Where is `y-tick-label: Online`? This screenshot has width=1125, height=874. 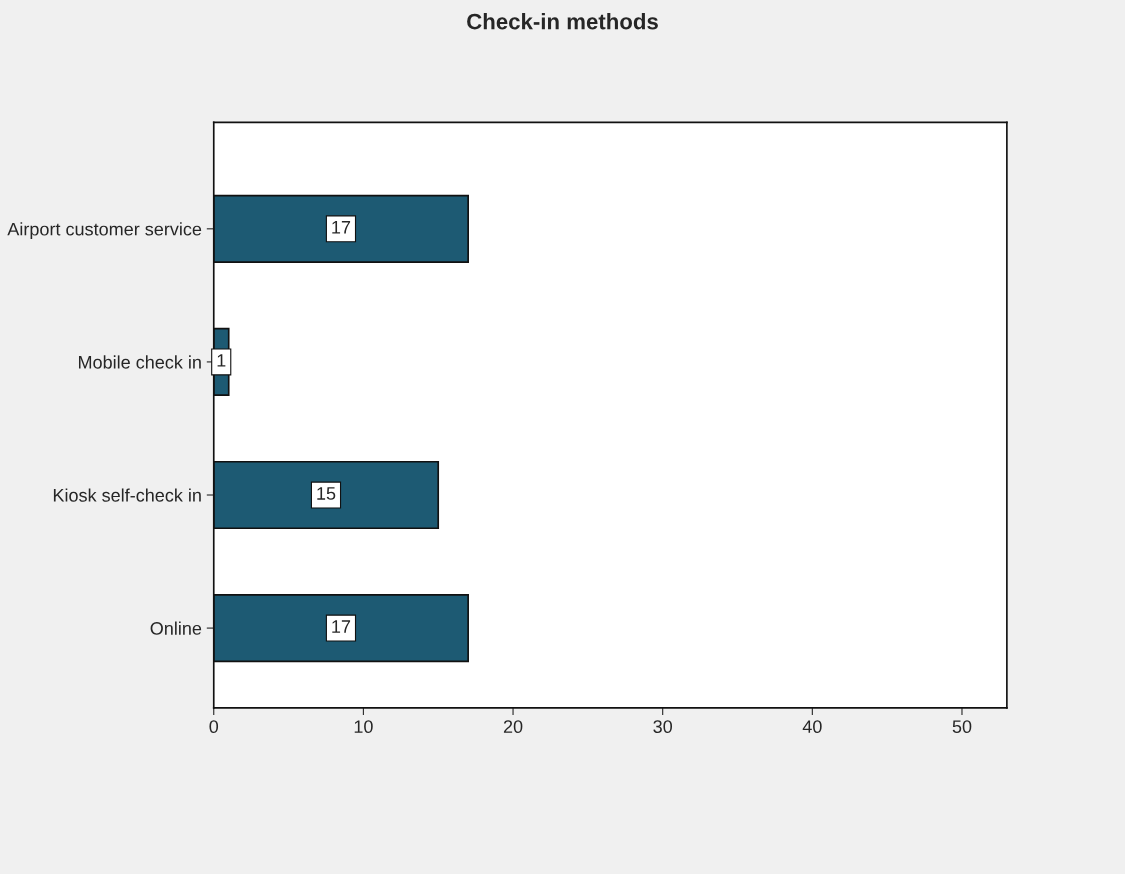 y-tick-label: Online is located at coordinates (176, 628).